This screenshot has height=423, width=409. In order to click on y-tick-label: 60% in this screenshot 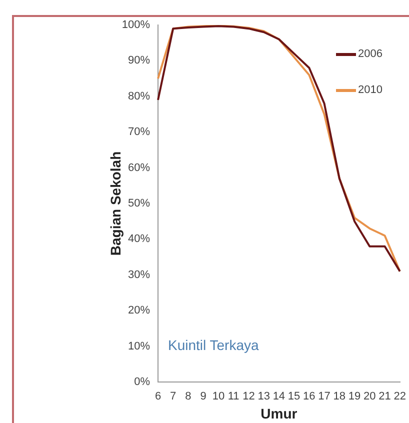, I will do `click(139, 168)`.